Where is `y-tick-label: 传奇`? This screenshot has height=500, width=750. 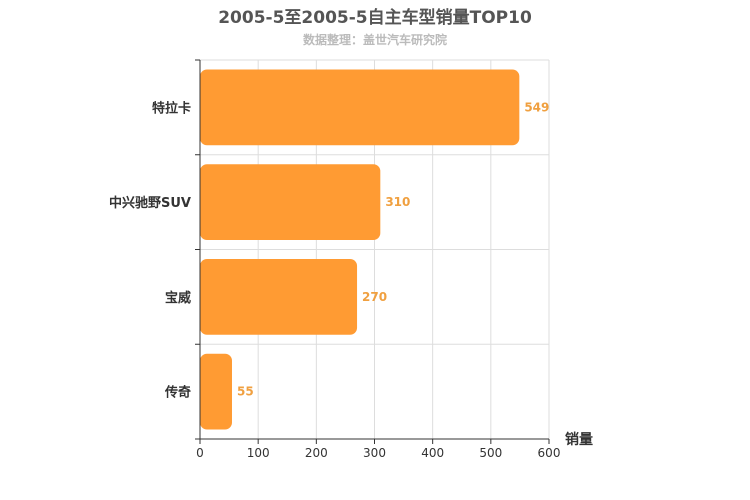 y-tick-label: 传奇 is located at coordinates (177, 393).